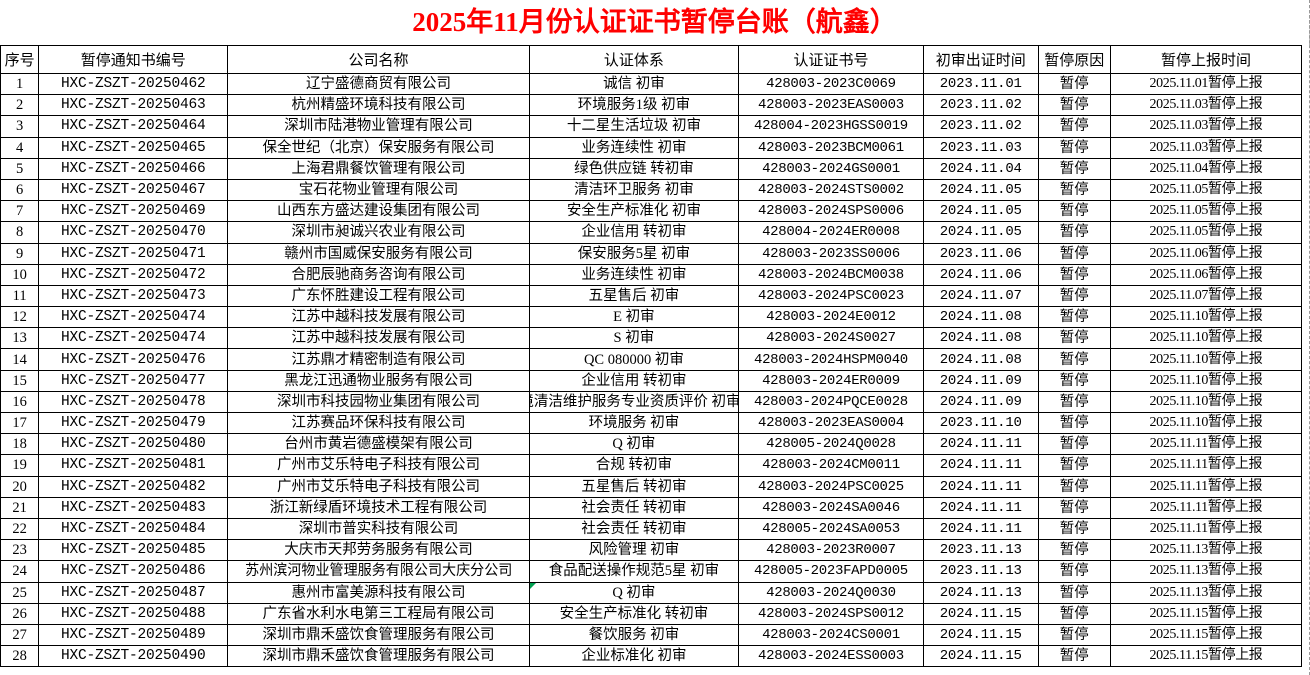  I want to click on cell-index: 20, so click(20, 486).